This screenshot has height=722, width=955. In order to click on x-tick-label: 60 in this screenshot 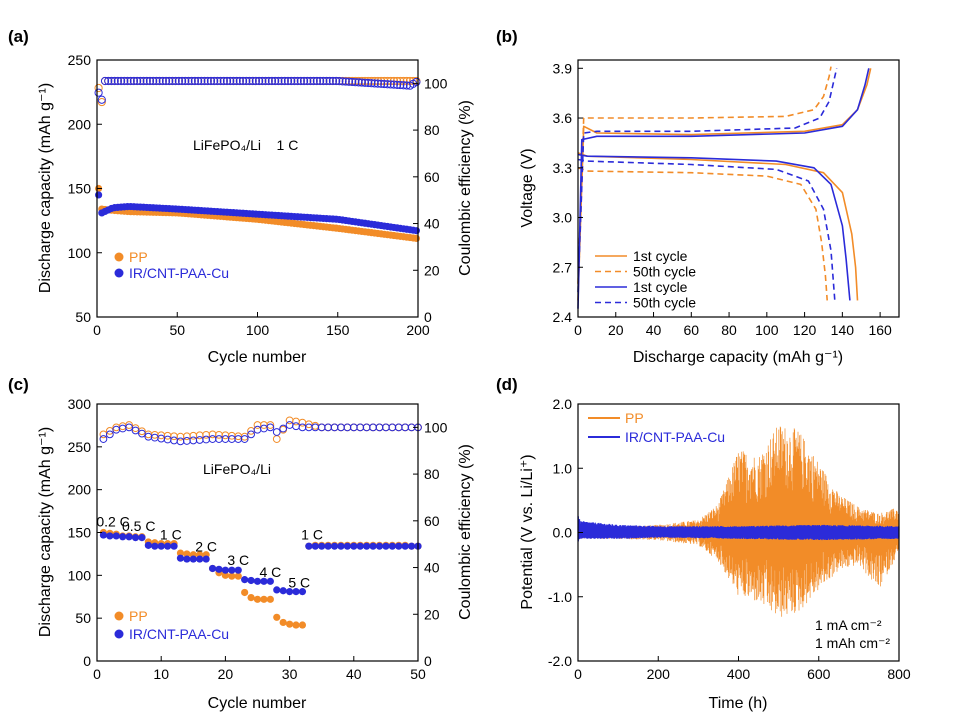, I will do `click(692, 330)`.